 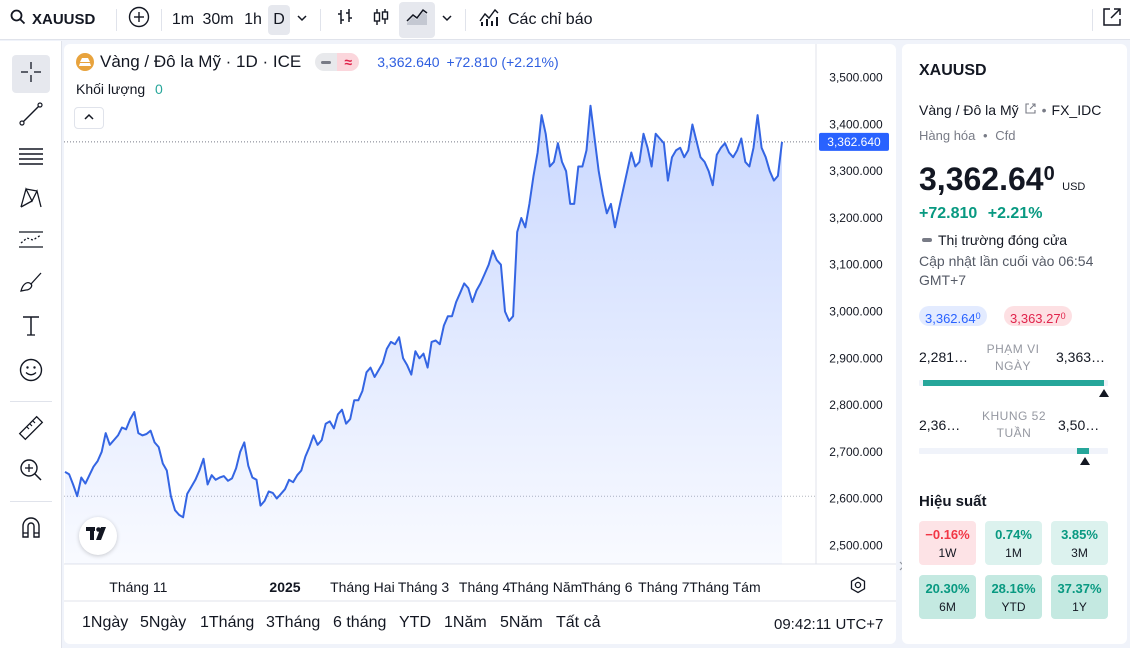 I want to click on price-tick-label: 3,500.000, so click(x=856, y=78).